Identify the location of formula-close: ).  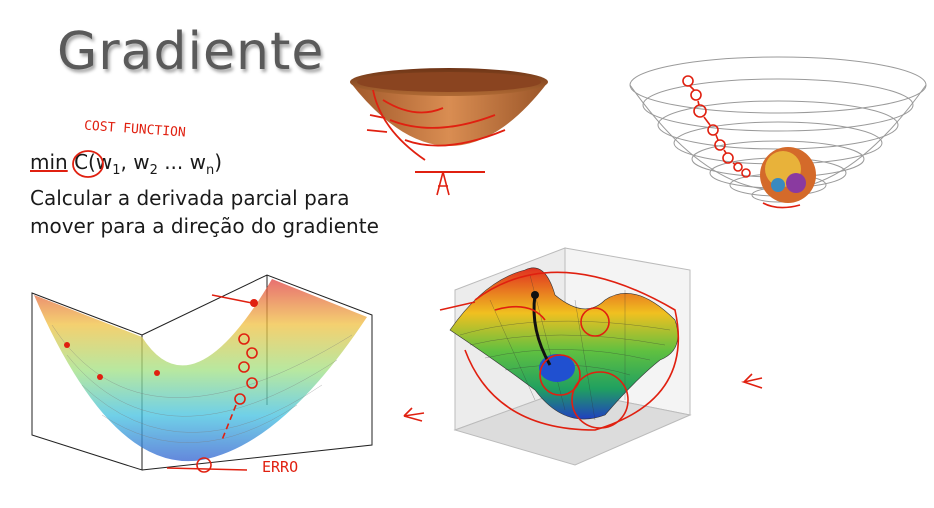
(218, 162).